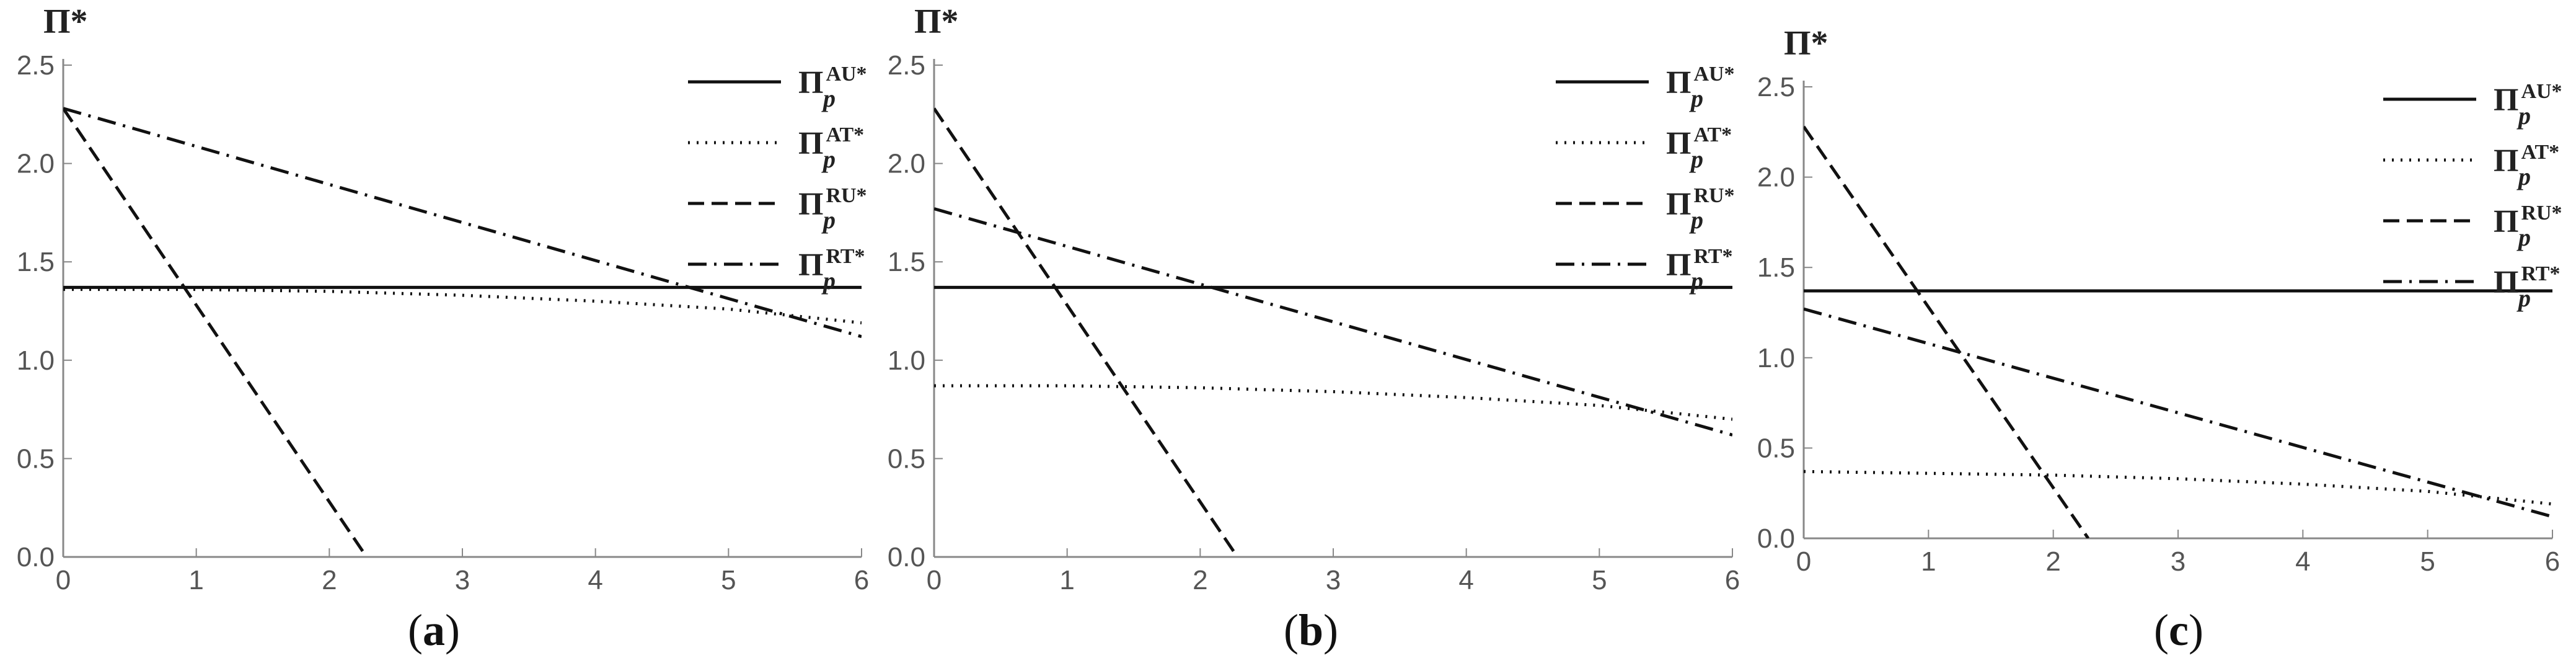 The image size is (2576, 663). Describe the element at coordinates (2178, 630) in the screenshot. I see `panel-caption: (c)` at that location.